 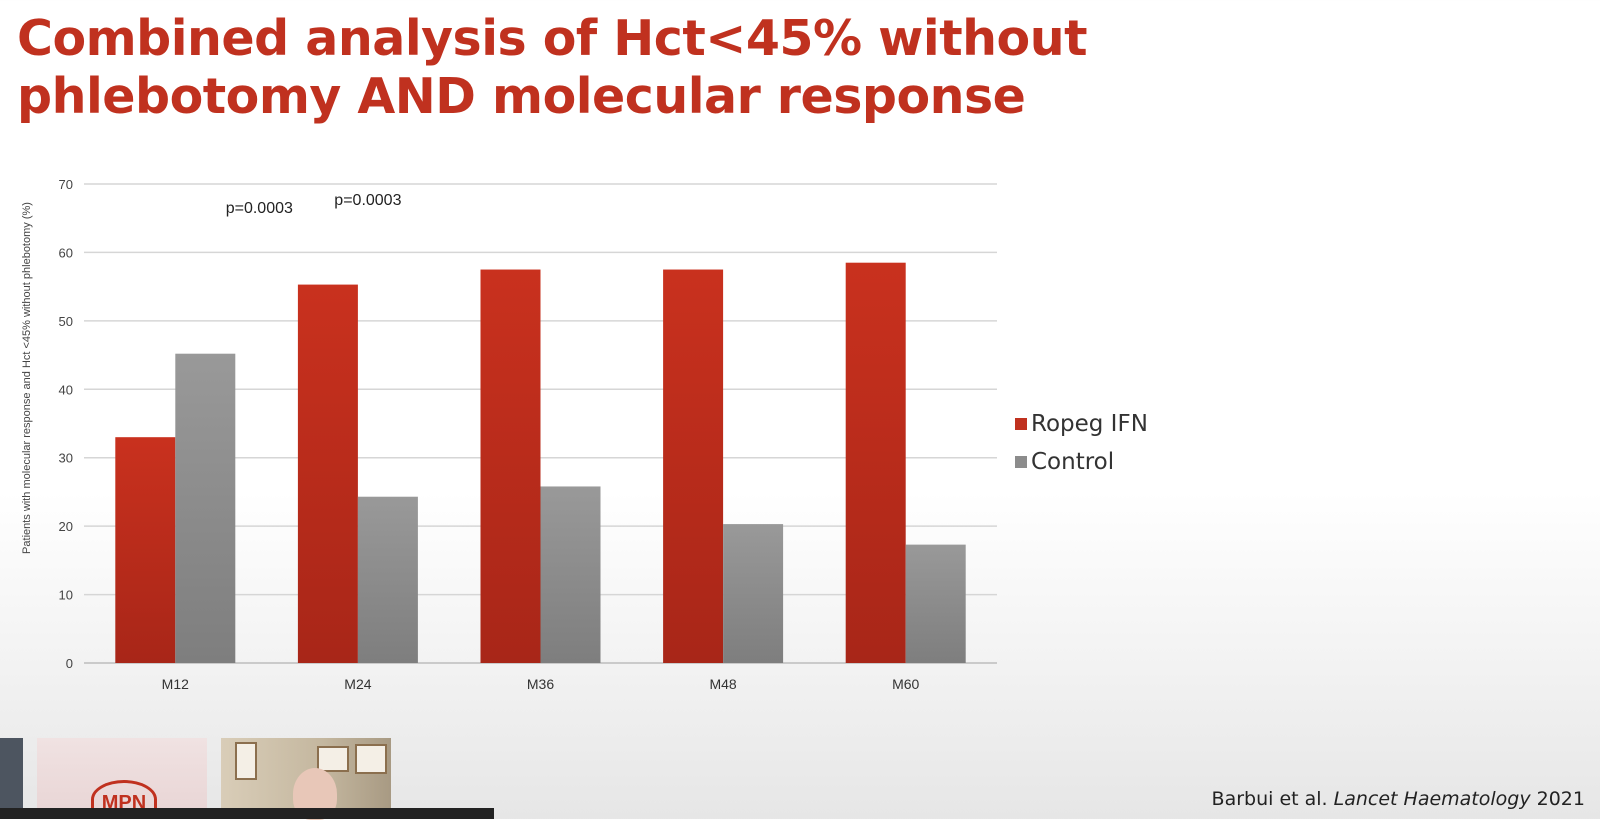 I want to click on legend-item-ropeg: Ropeg IFN, so click(x=1081, y=424).